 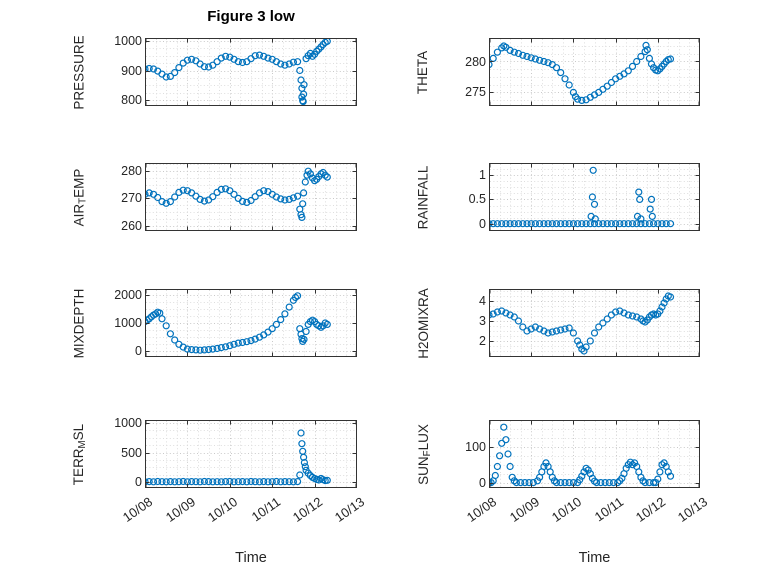 I want to click on y-axis-label: SUNFLUX, so click(x=423, y=454).